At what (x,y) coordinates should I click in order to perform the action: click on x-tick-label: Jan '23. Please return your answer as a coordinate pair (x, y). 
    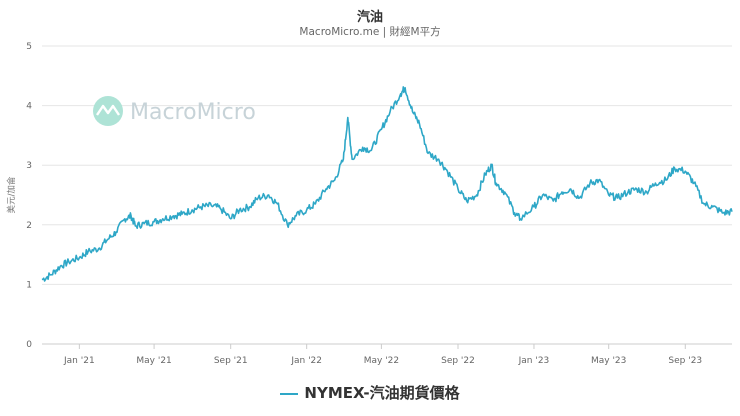
    Looking at the image, I should click on (534, 361).